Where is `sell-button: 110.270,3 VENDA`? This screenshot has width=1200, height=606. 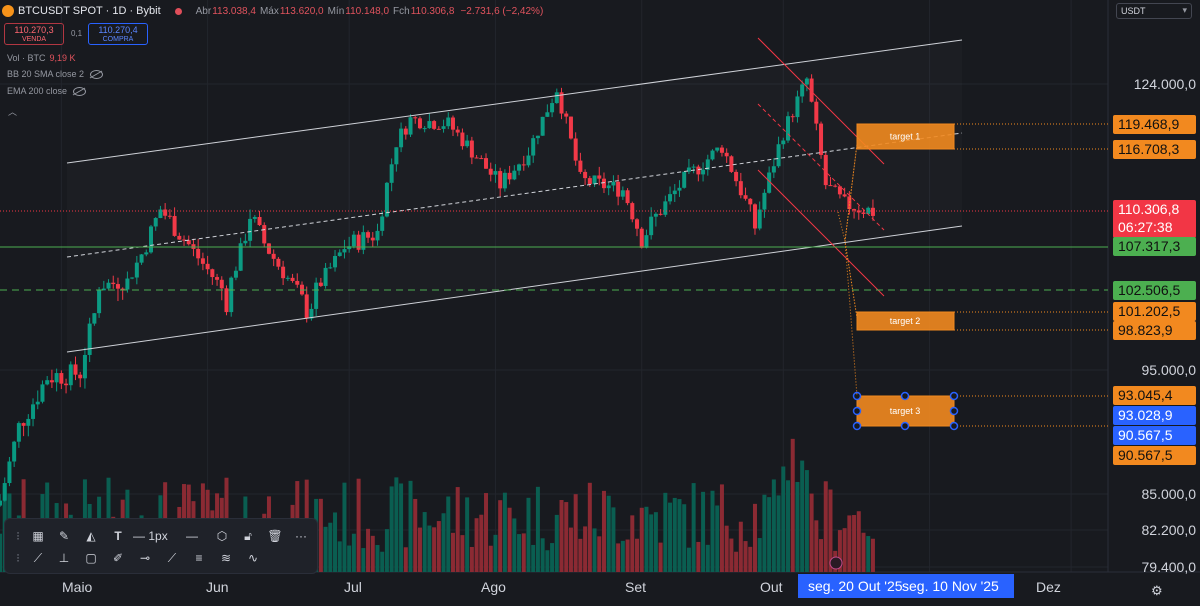 sell-button: 110.270,3 VENDA is located at coordinates (34, 34).